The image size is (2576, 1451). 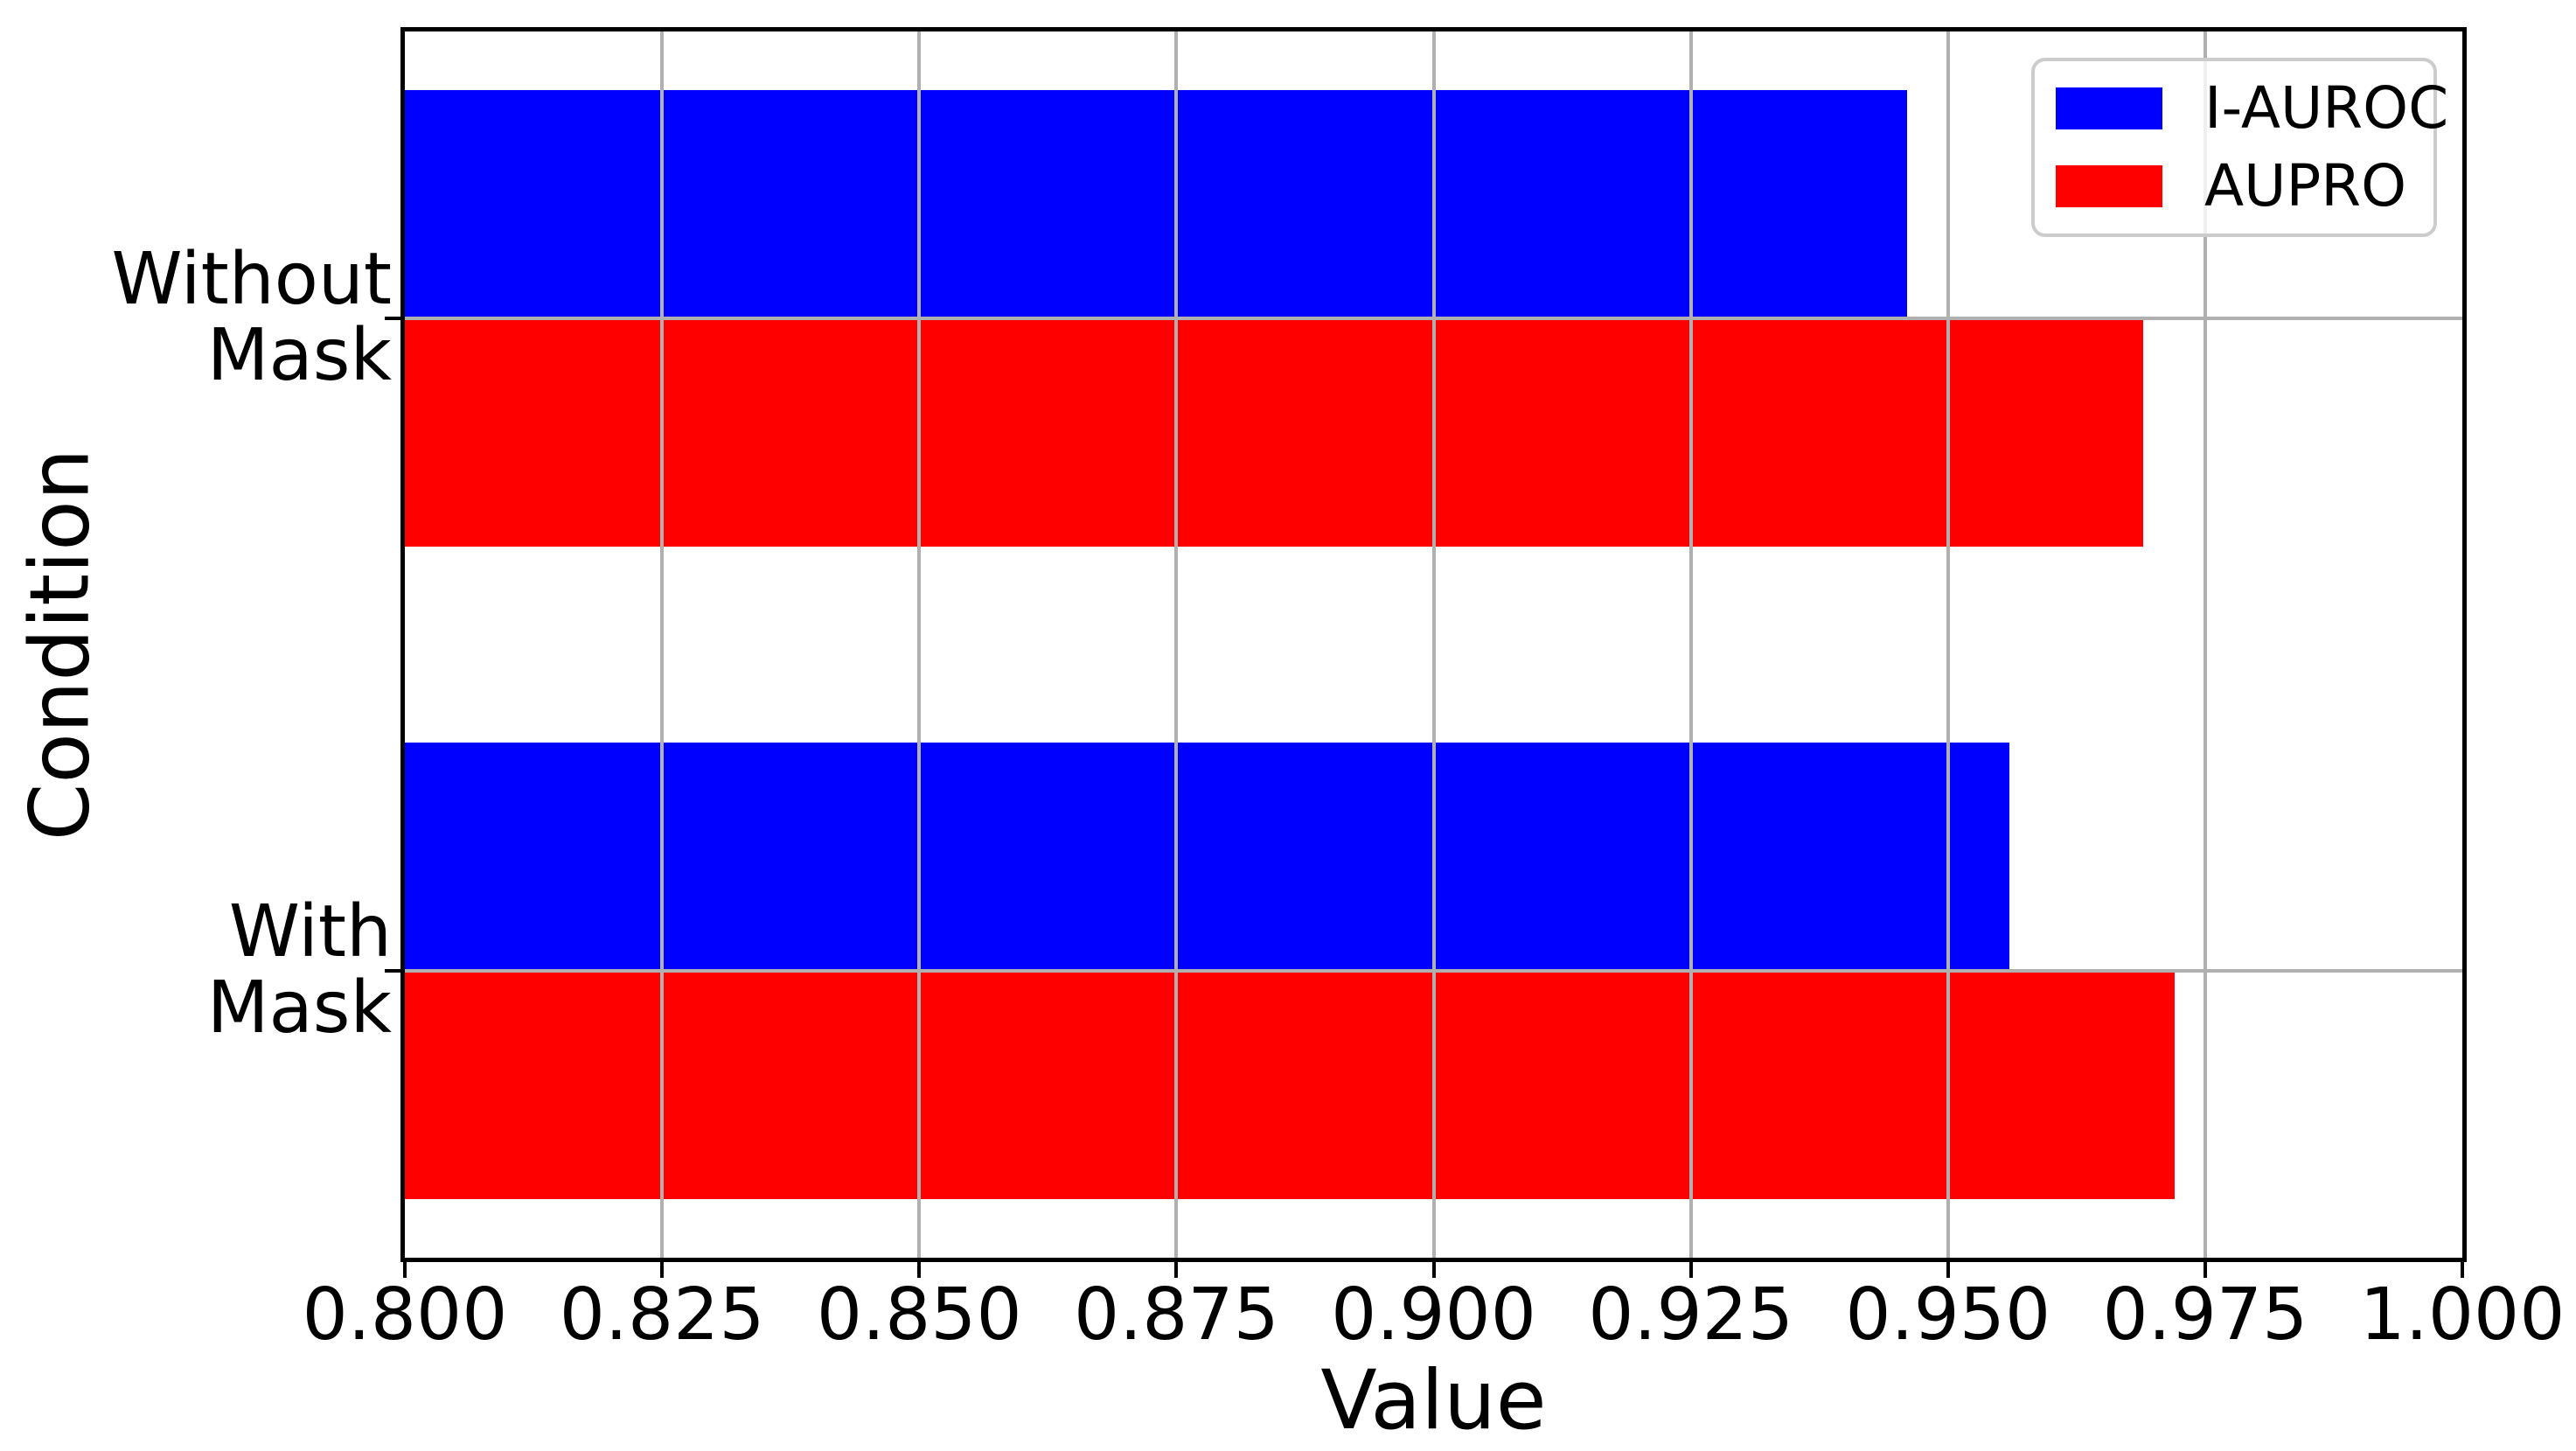 What do you see at coordinates (251, 318) in the screenshot?
I see `category-label-0: Without Mask` at bounding box center [251, 318].